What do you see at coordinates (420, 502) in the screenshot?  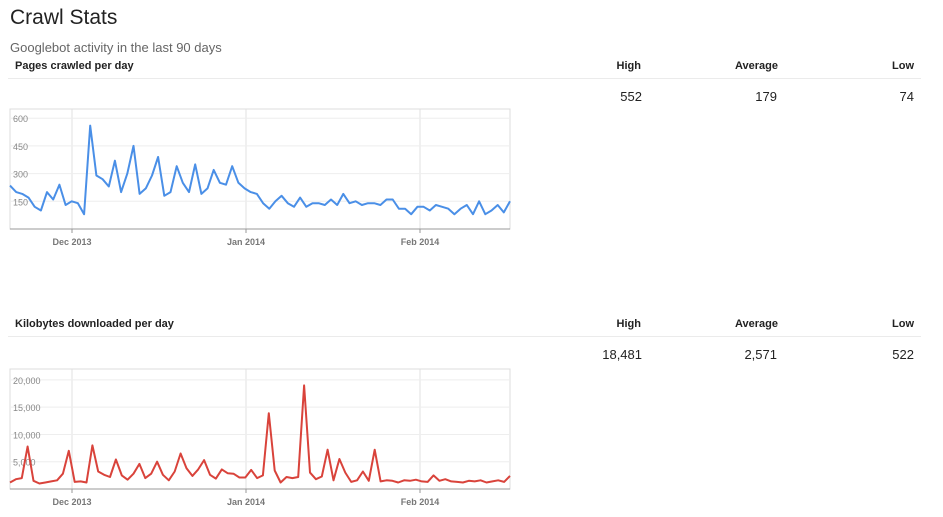 I see `kb-x-tick-label: Feb 2014` at bounding box center [420, 502].